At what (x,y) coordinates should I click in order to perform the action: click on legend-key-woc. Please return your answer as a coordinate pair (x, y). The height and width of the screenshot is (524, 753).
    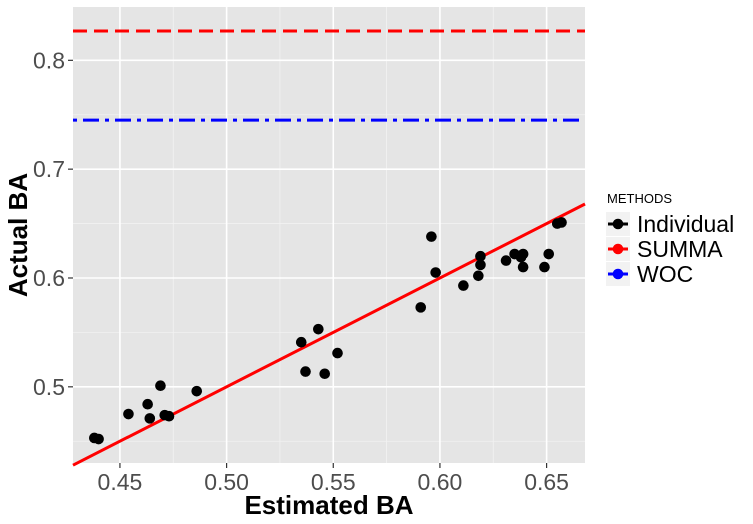
    Looking at the image, I should click on (618, 274).